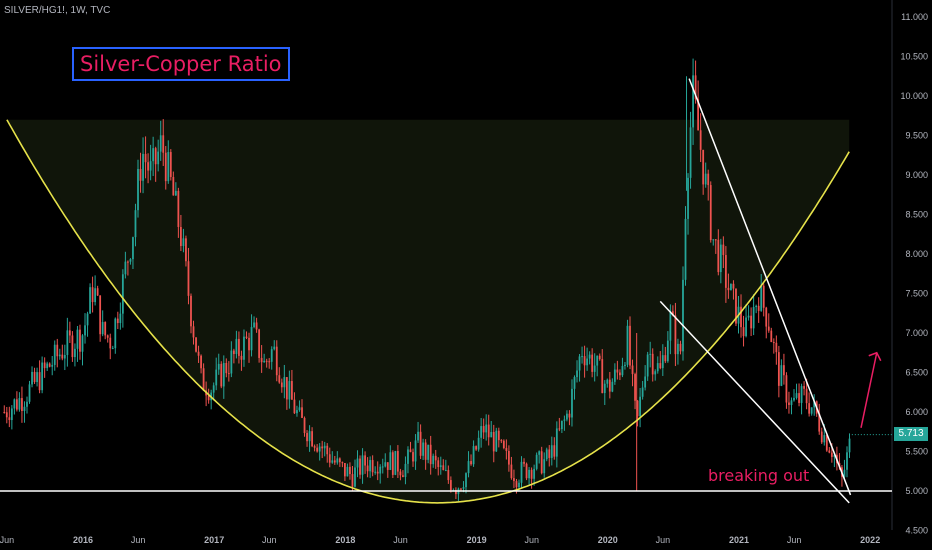 The image size is (932, 550). Describe the element at coordinates (181, 64) in the screenshot. I see `chart-title-annotation: Silver-Copper Ratio` at that location.